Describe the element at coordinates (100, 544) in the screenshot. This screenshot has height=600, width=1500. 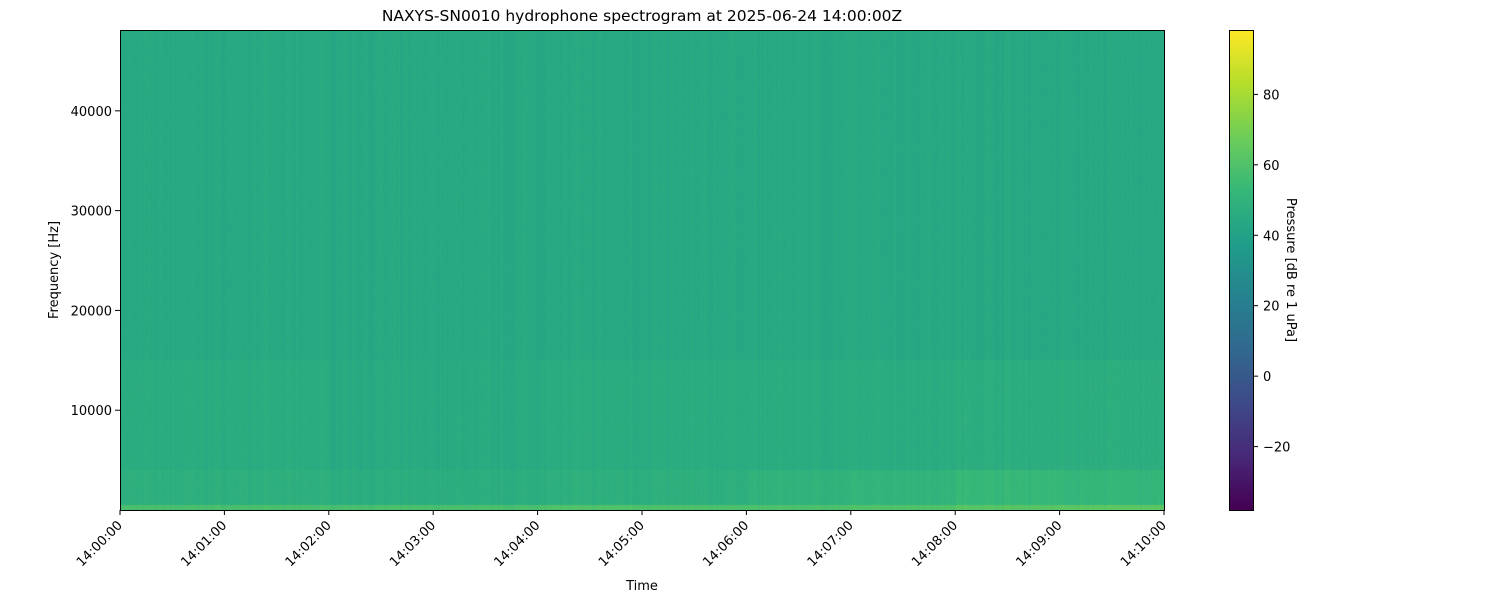
I see `x-tick-label: 14:00:00` at that location.